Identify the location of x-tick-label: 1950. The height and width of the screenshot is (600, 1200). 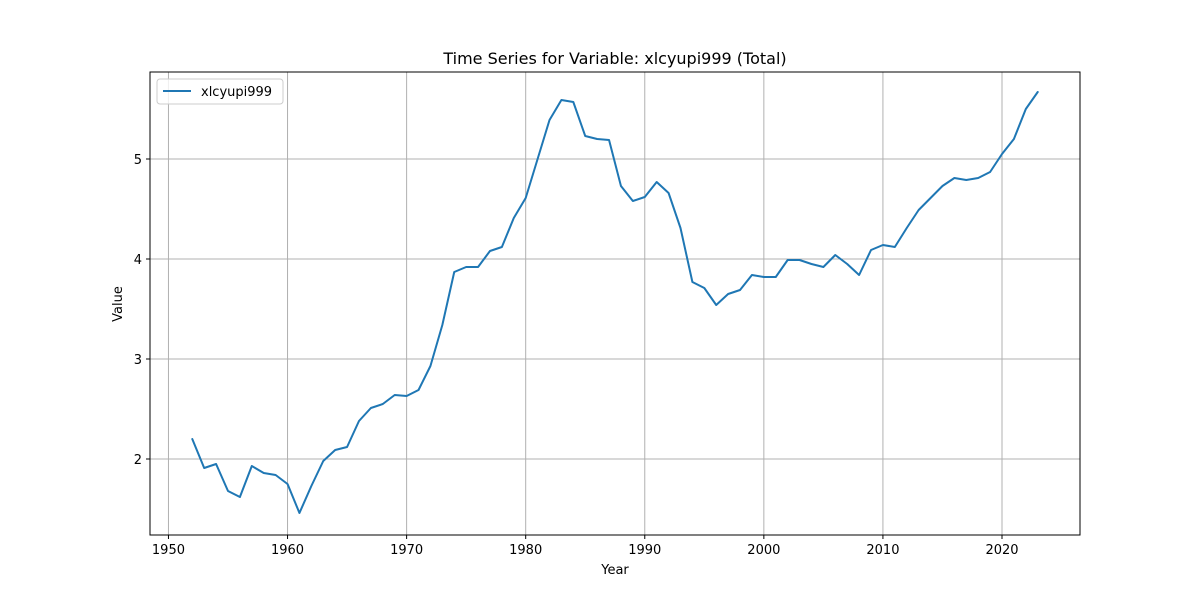
(168, 550).